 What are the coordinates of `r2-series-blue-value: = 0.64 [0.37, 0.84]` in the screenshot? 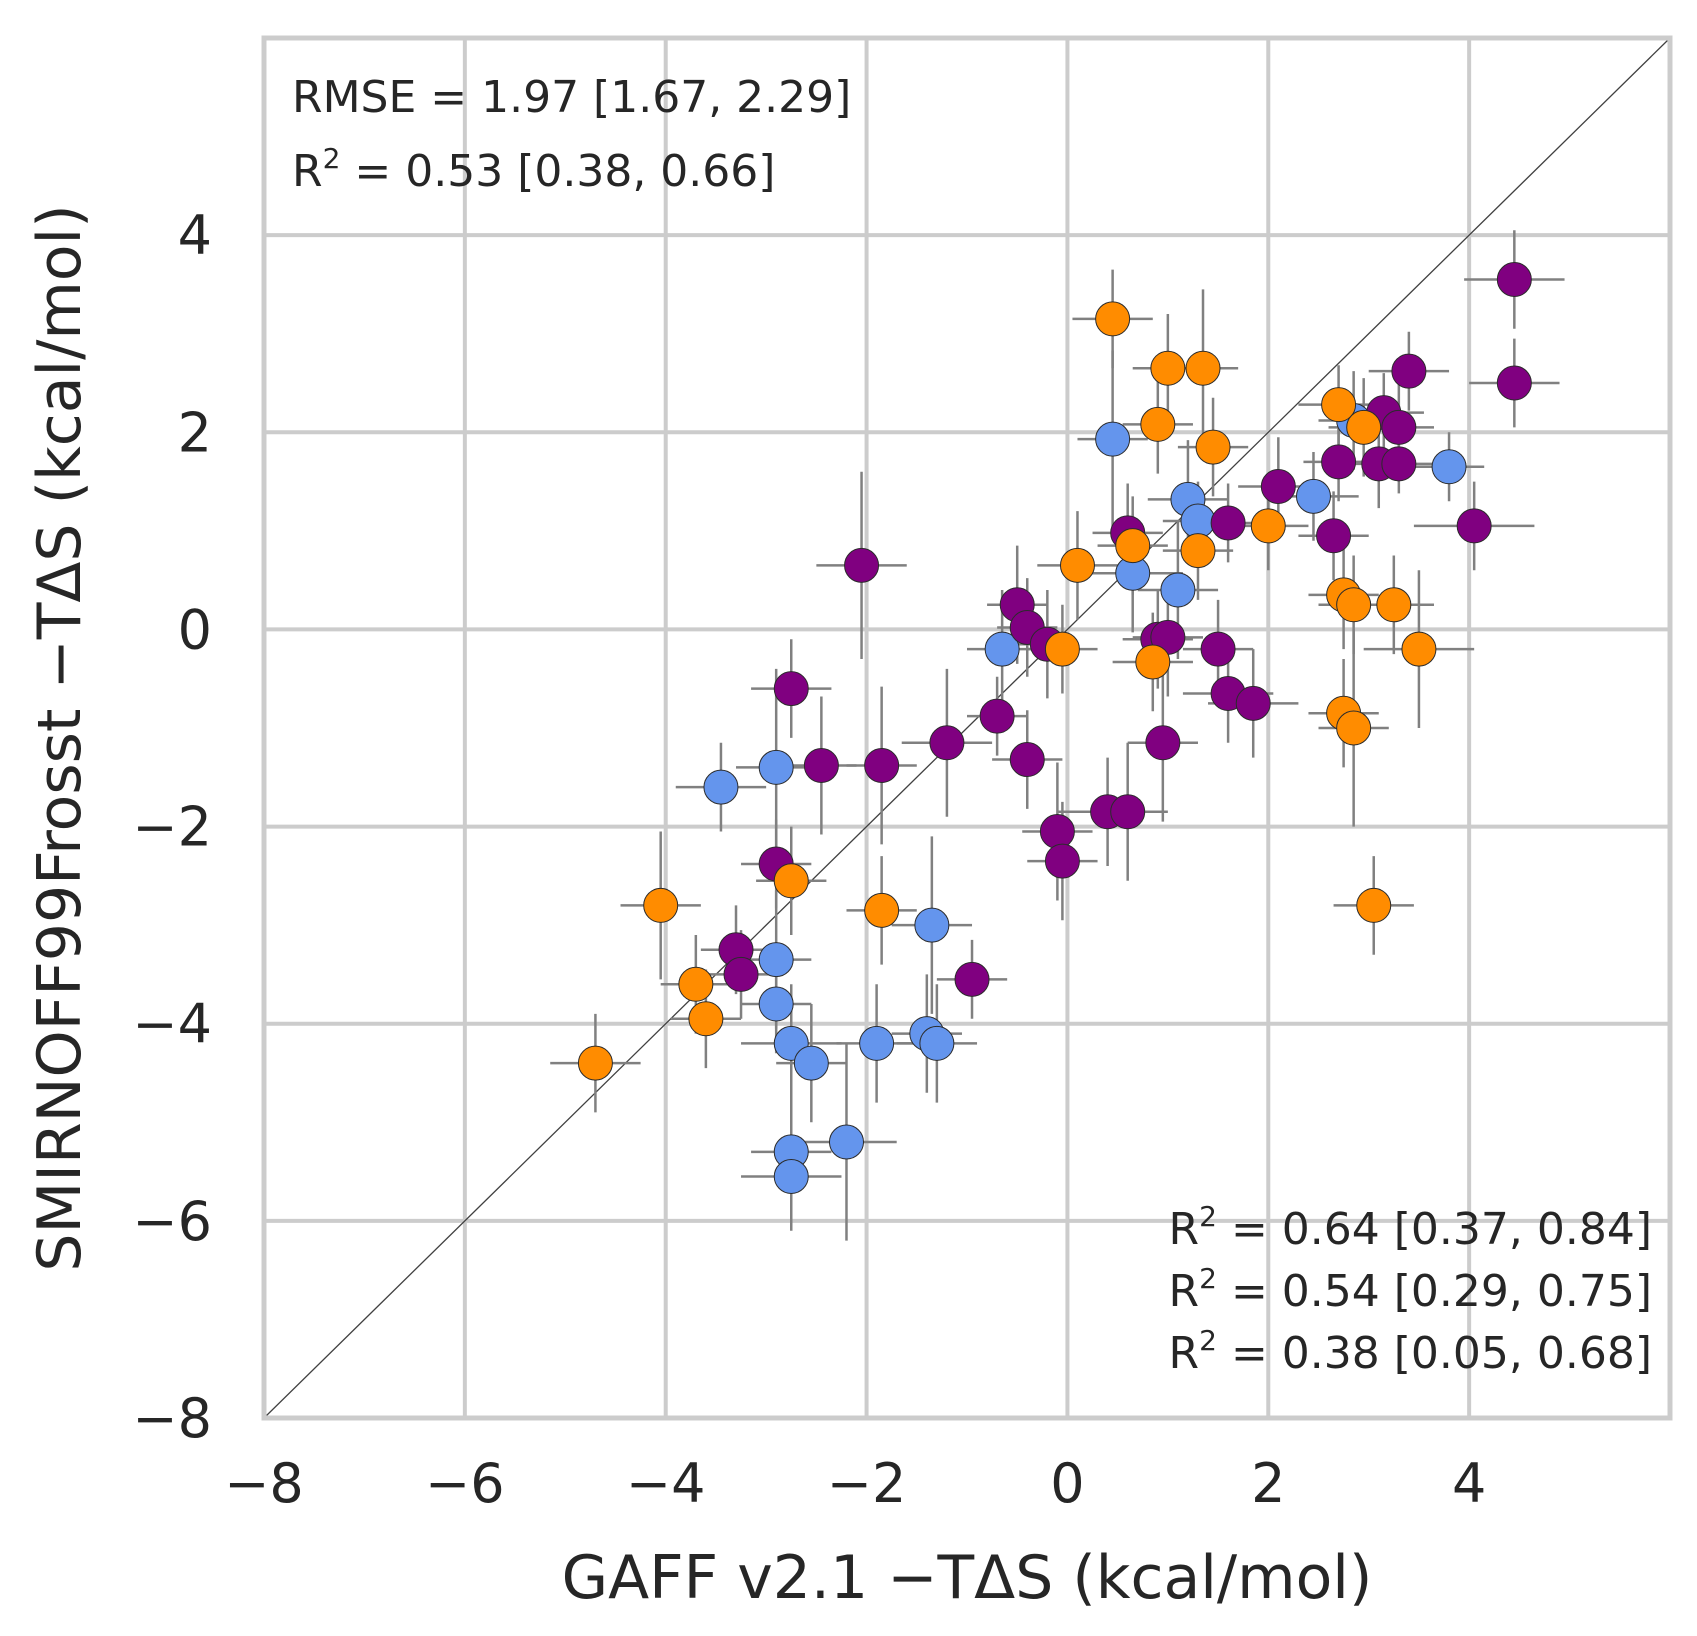 It's located at (1434, 1229).